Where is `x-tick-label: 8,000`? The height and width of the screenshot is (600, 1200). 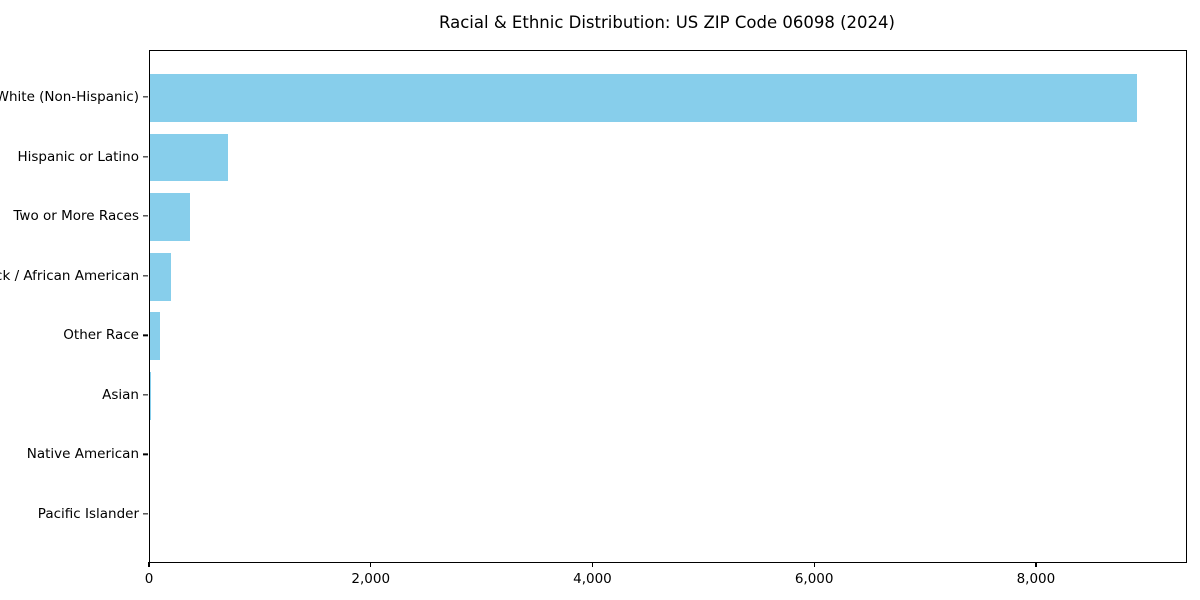
x-tick-label: 8,000 is located at coordinates (1036, 579).